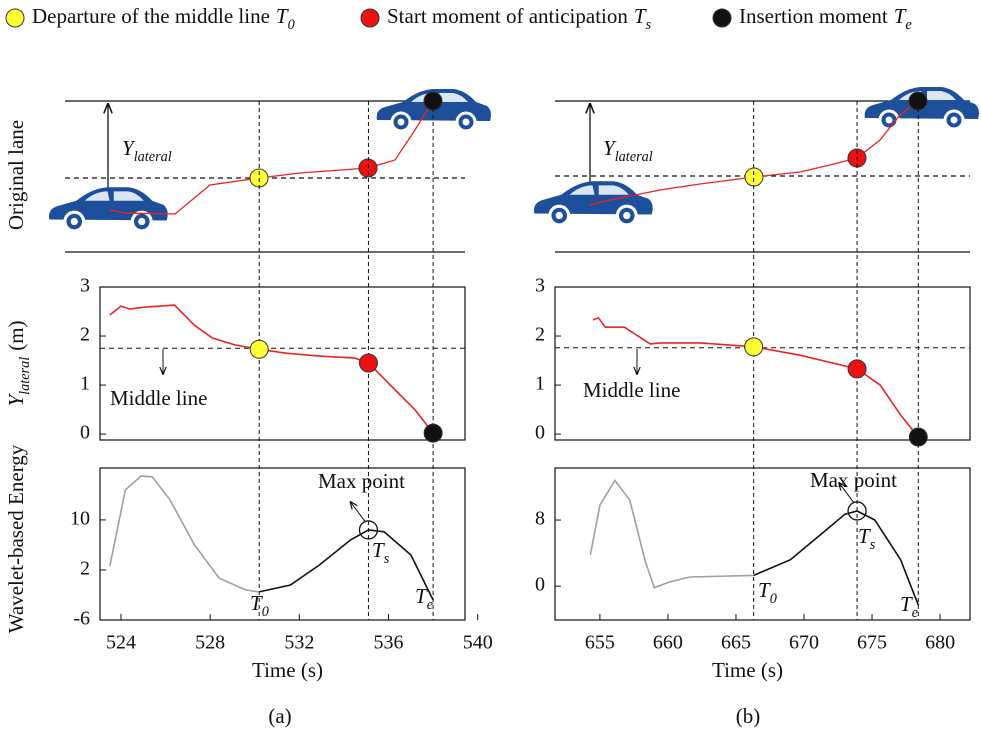 This screenshot has height=732, width=981. What do you see at coordinates (600, 643) in the screenshot?
I see `x-tick-label: 655` at bounding box center [600, 643].